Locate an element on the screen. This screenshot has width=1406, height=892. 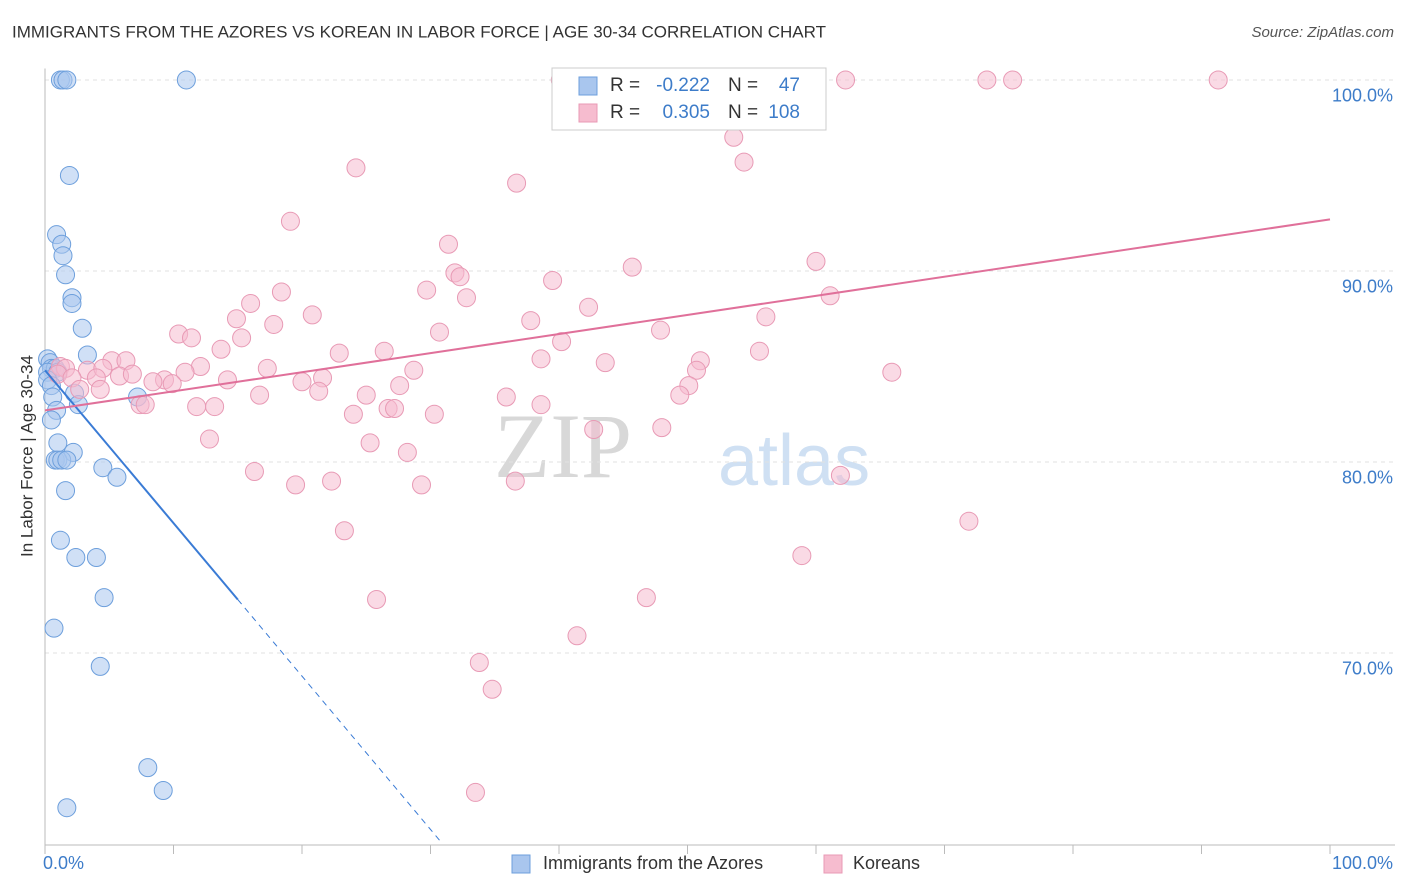
legend-label: Koreans is located at coordinates (886, 863).